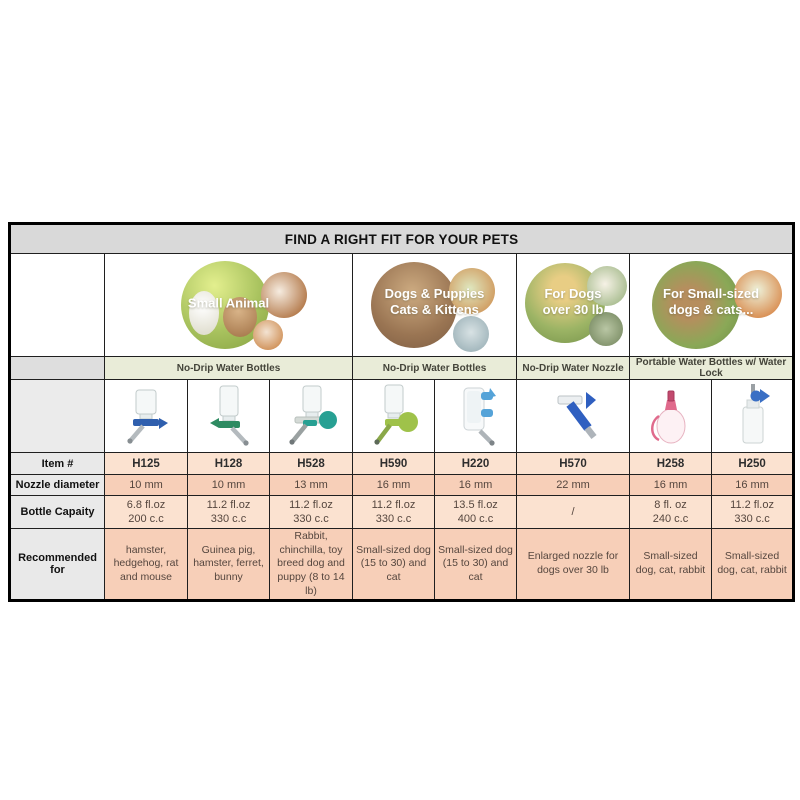 Image resolution: width=800 pixels, height=800 pixels. I want to click on water-bottle-clamp-icon, so click(479, 416).